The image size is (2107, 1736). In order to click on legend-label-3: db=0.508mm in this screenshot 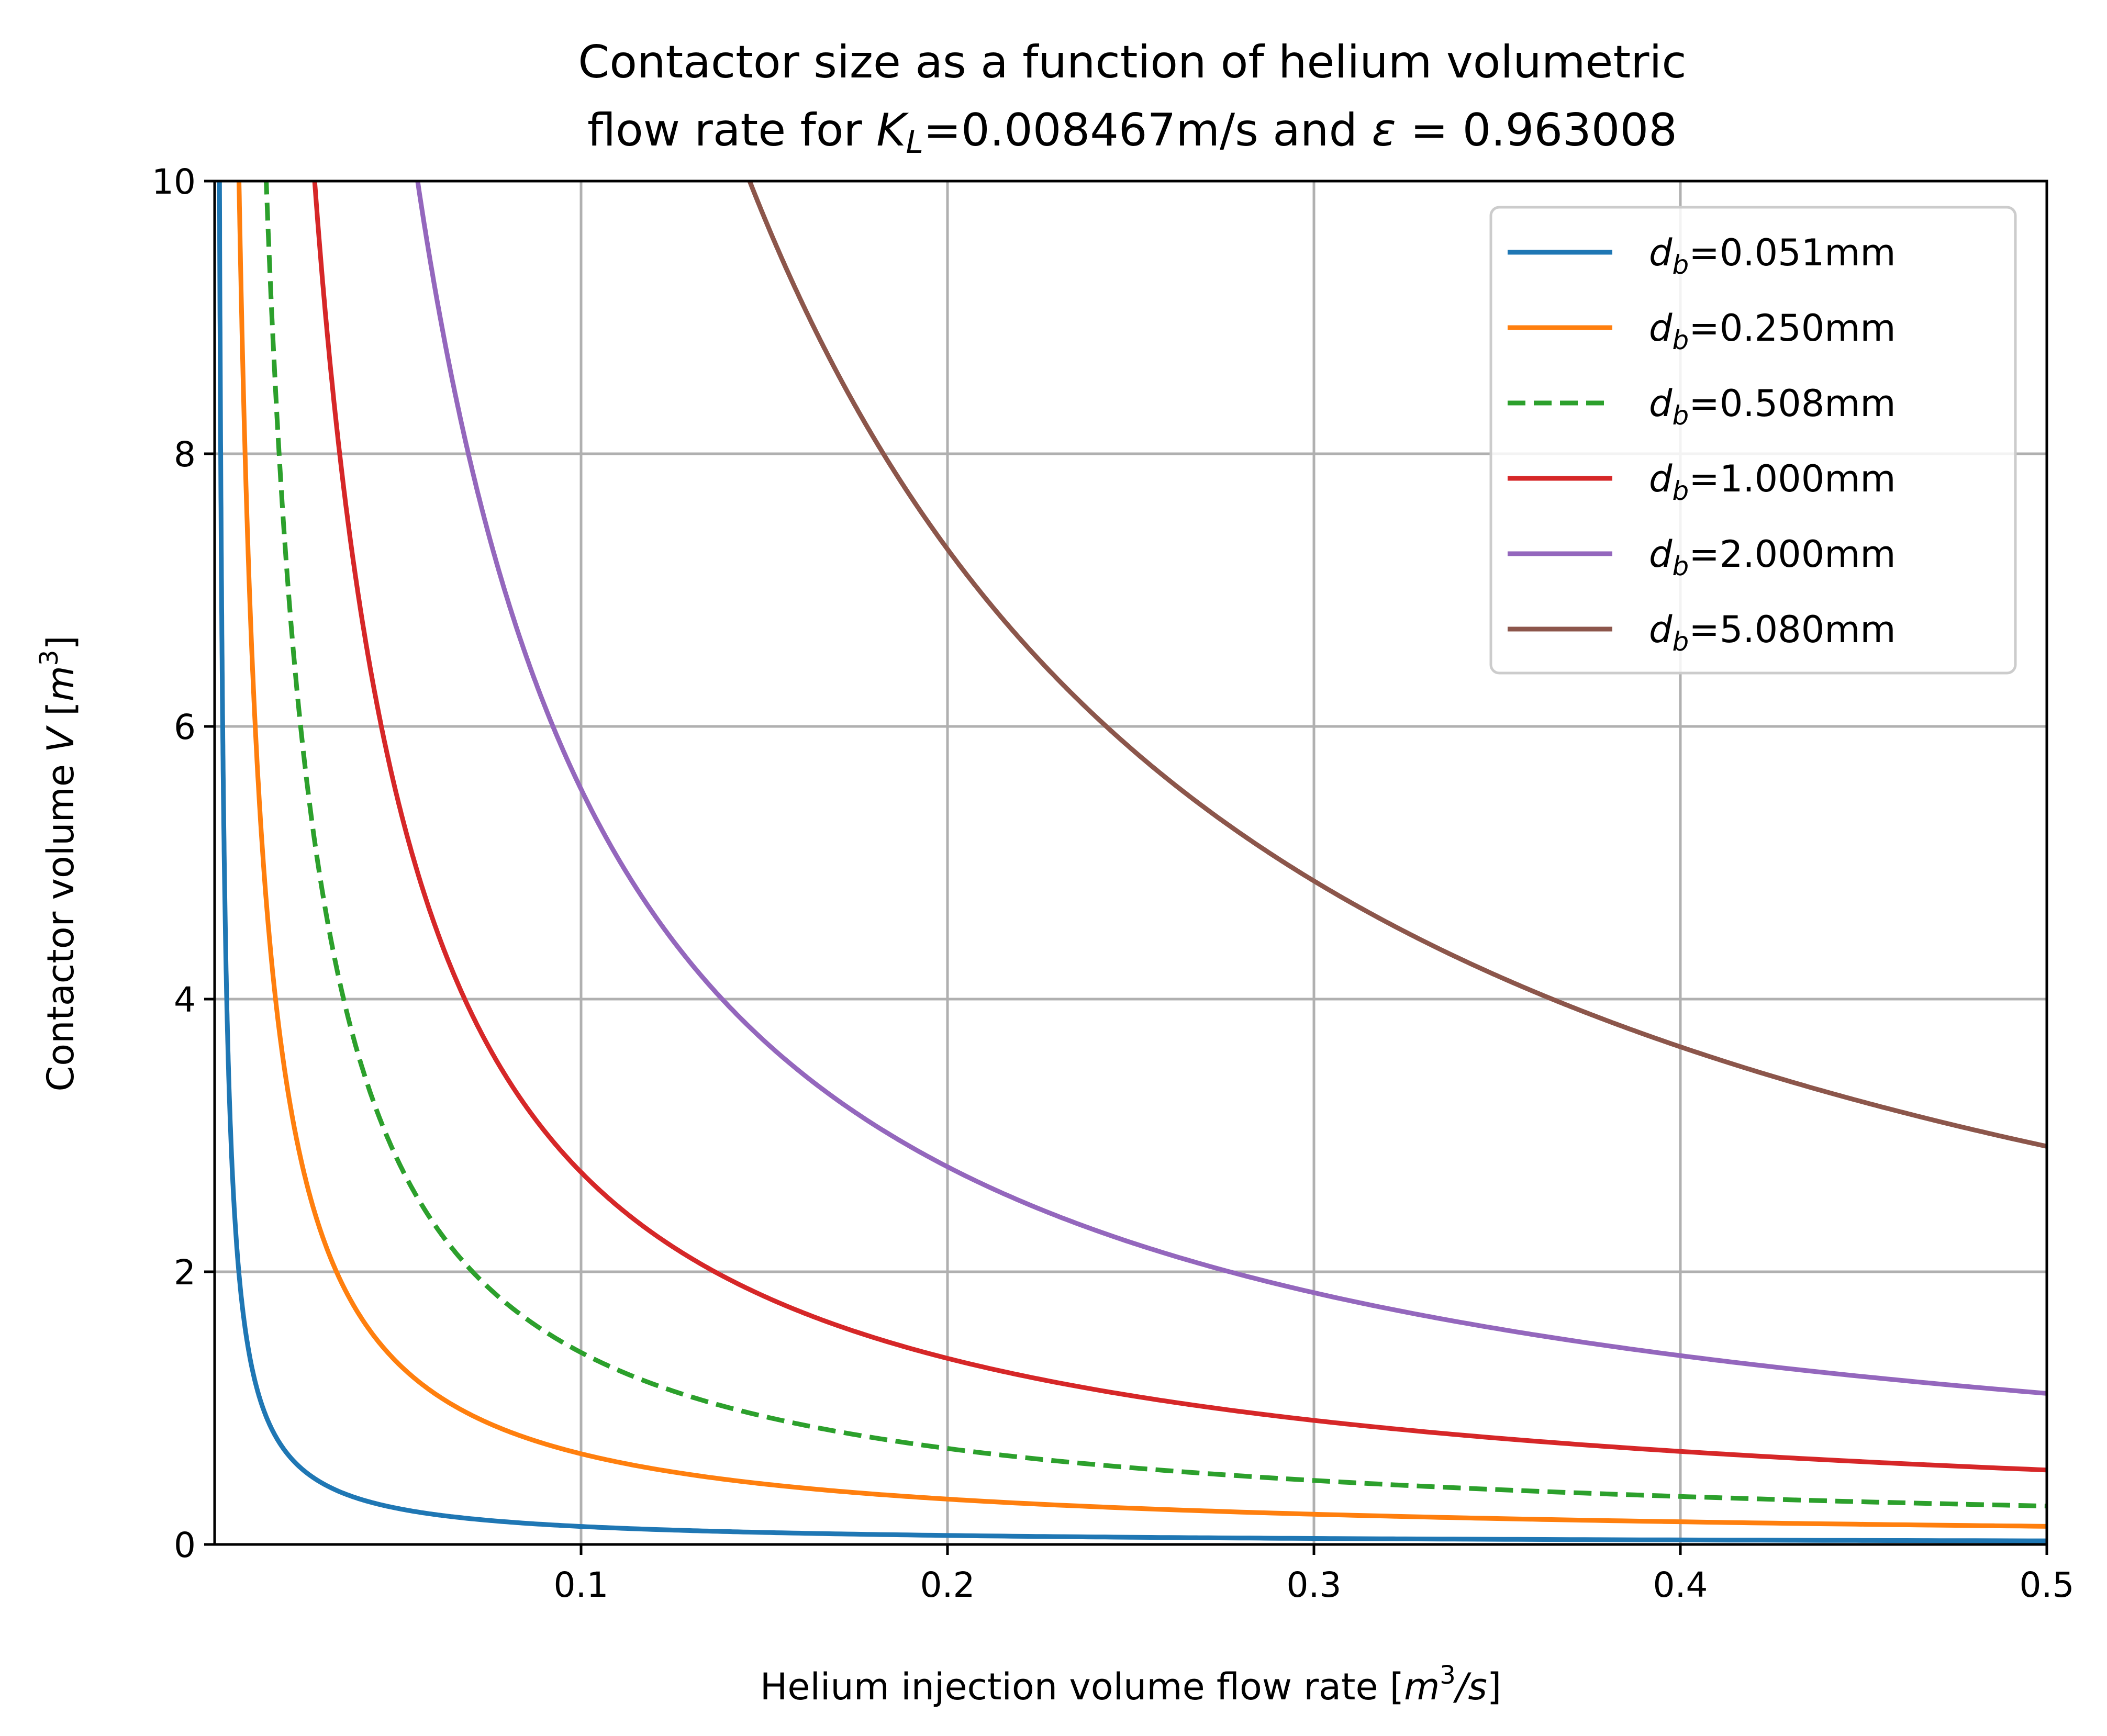, I will do `click(1772, 406)`.